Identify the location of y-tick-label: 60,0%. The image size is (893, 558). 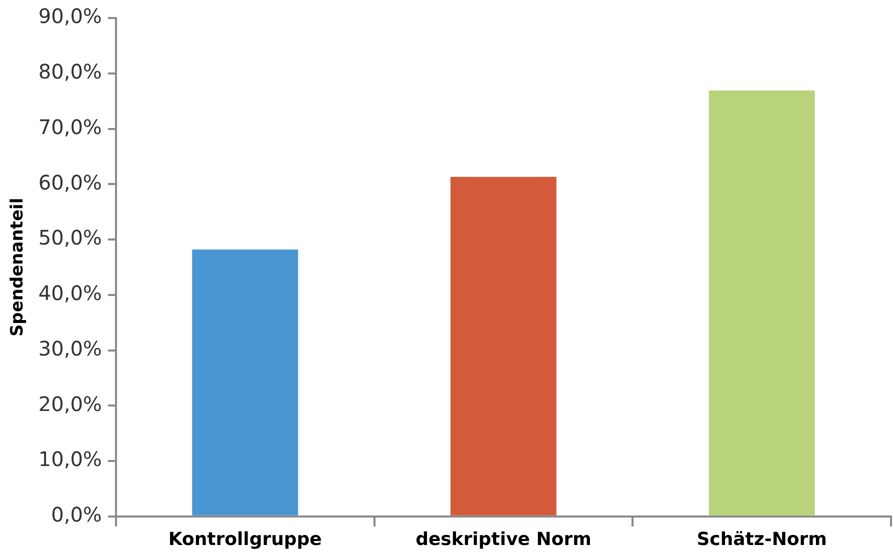
(70, 182).